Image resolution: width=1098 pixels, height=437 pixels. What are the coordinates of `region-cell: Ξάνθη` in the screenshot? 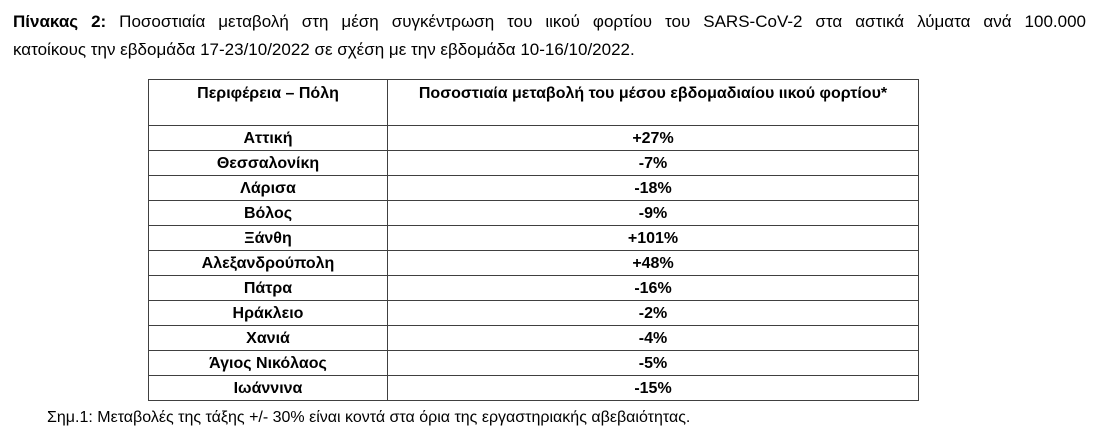 It's located at (268, 238).